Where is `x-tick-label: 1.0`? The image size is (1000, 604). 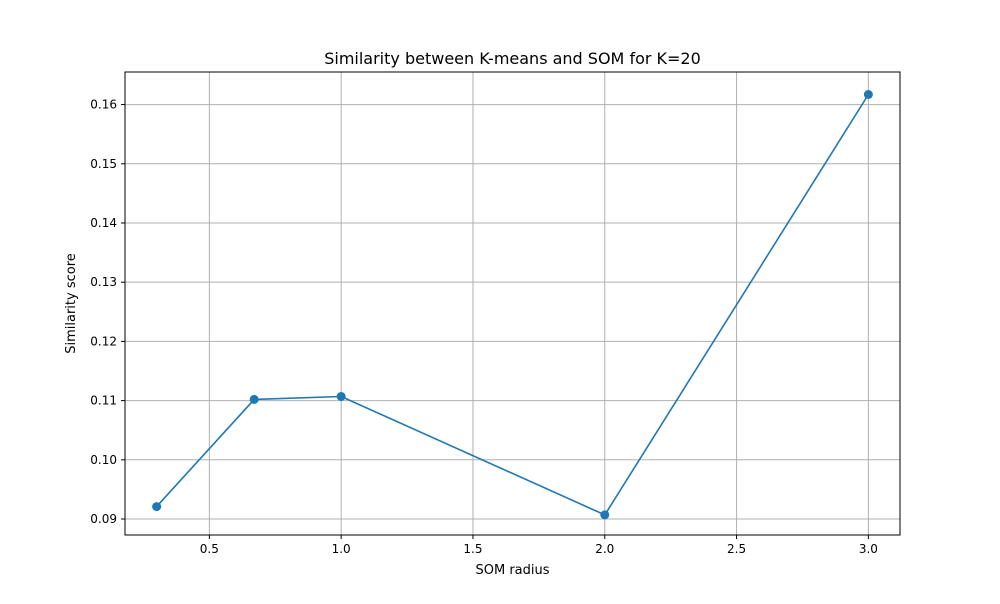
x-tick-label: 1.0 is located at coordinates (341, 549).